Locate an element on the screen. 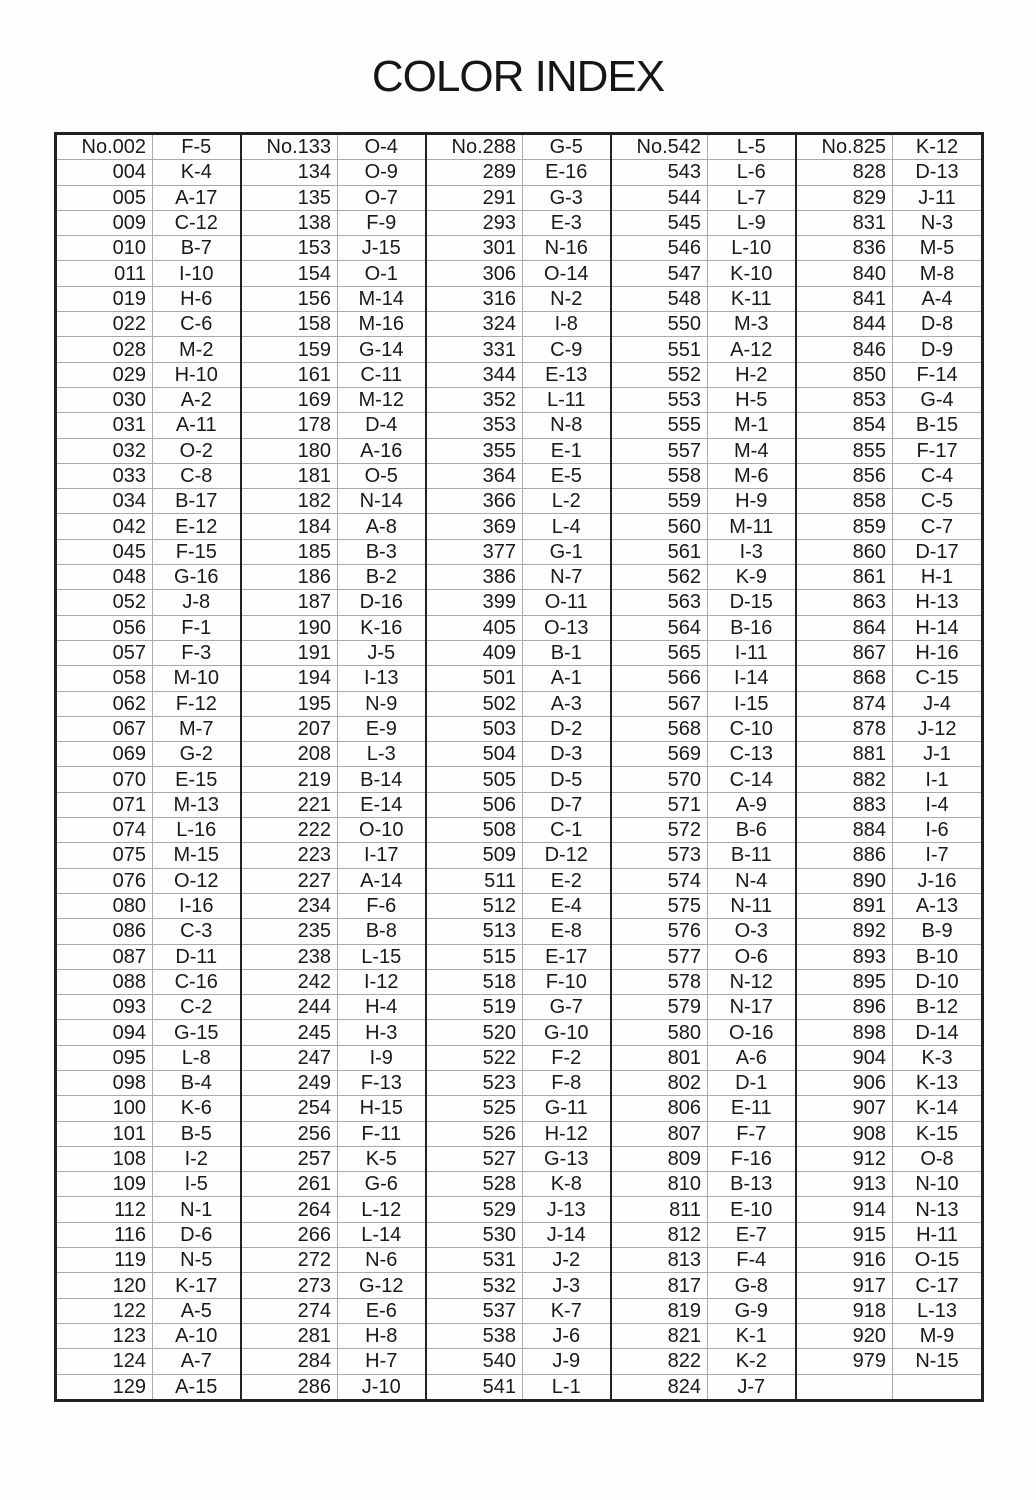  color-number-cell: 575 is located at coordinates (659, 906).